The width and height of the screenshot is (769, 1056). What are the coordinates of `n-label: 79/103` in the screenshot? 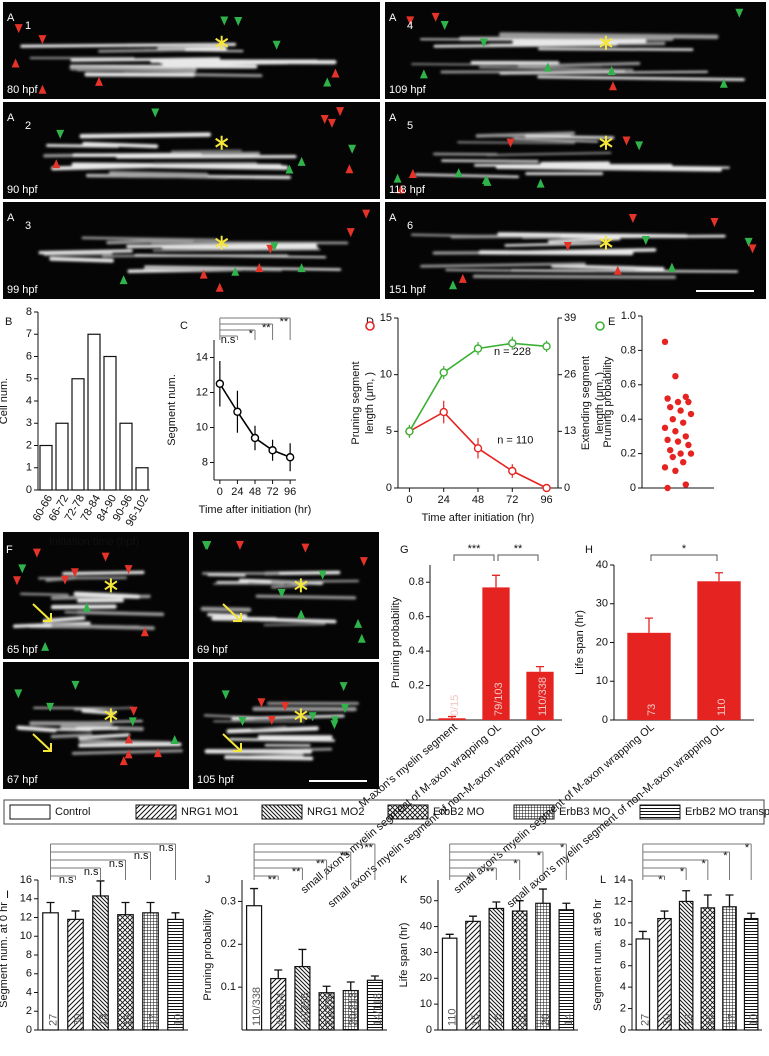 It's located at (499, 699).